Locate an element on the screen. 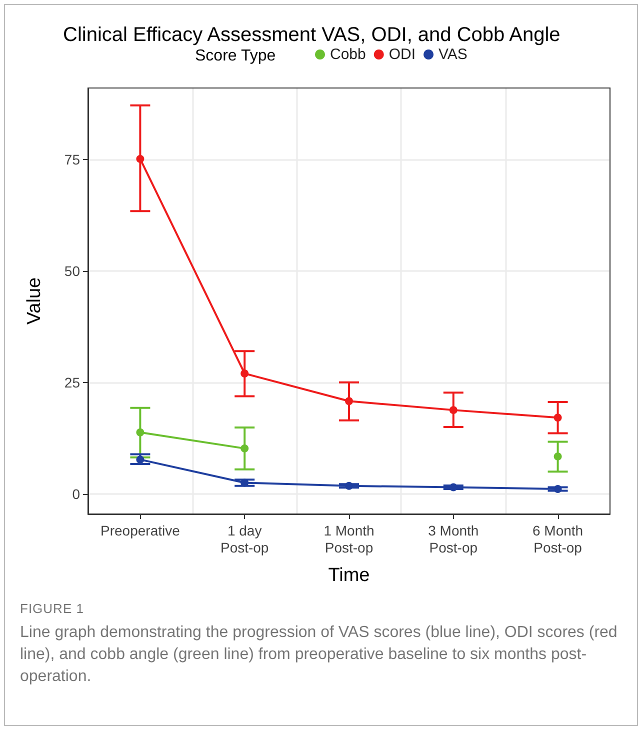 This screenshot has width=644, height=731. chart-title: Clinical Efficacy Assessment VAS, ODI, and Cobb Angle is located at coordinates (311, 35).